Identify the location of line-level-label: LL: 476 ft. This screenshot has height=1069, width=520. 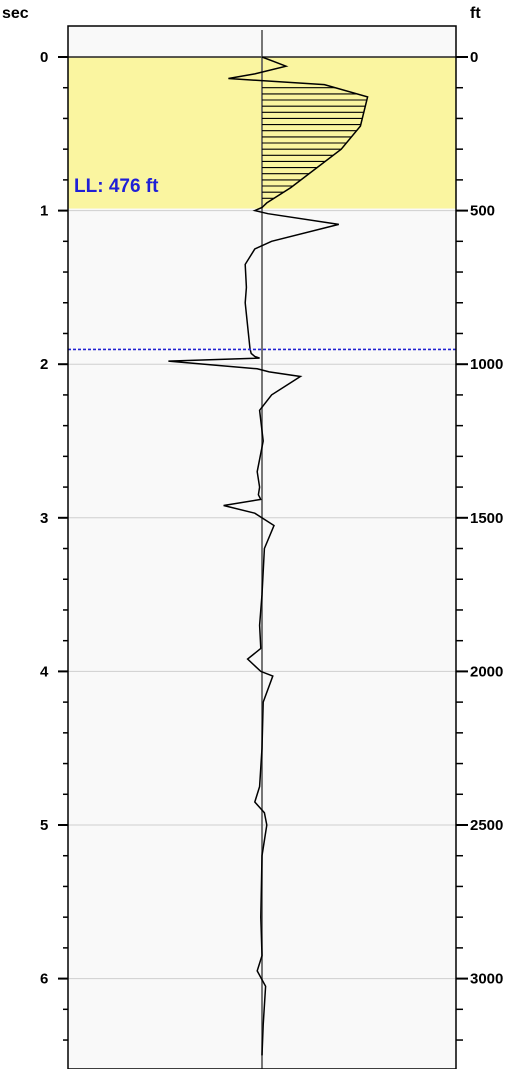
(116, 186).